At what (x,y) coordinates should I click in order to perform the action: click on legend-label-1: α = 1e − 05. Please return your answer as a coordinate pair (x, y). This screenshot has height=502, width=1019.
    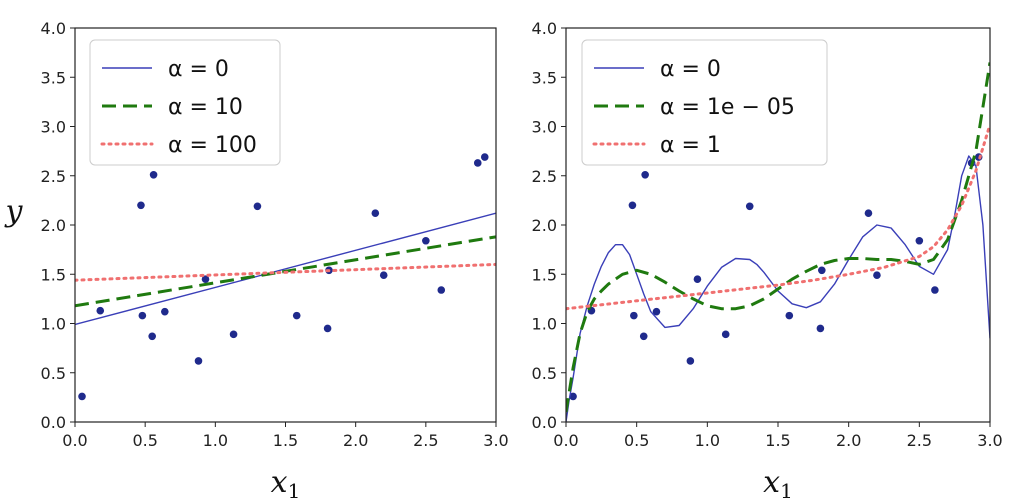
    Looking at the image, I should click on (727, 107).